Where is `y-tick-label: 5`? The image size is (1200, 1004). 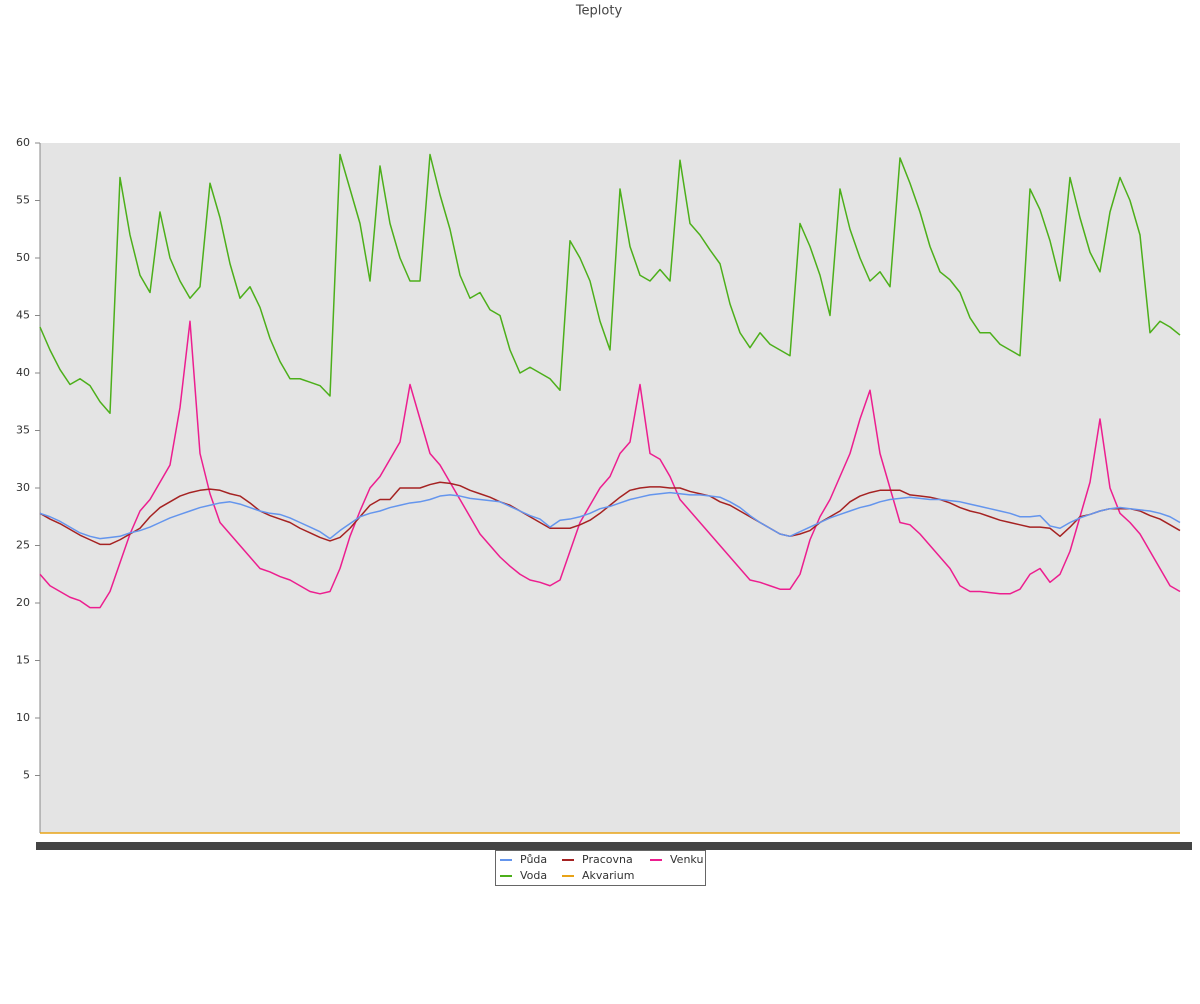 y-tick-label: 5 is located at coordinates (26, 775).